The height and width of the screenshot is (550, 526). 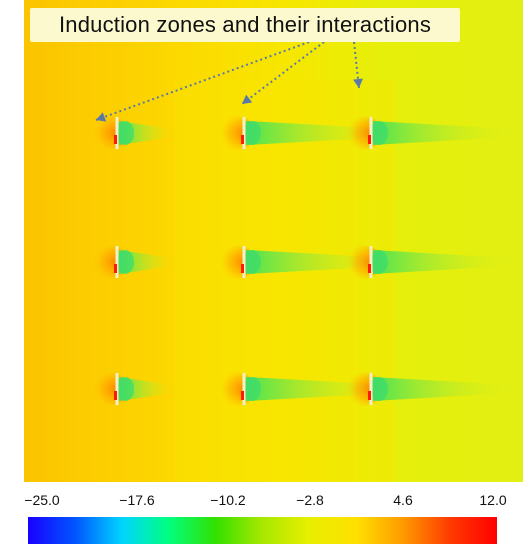 I want to click on colorbar-tick-4: 4.6, so click(x=403, y=500).